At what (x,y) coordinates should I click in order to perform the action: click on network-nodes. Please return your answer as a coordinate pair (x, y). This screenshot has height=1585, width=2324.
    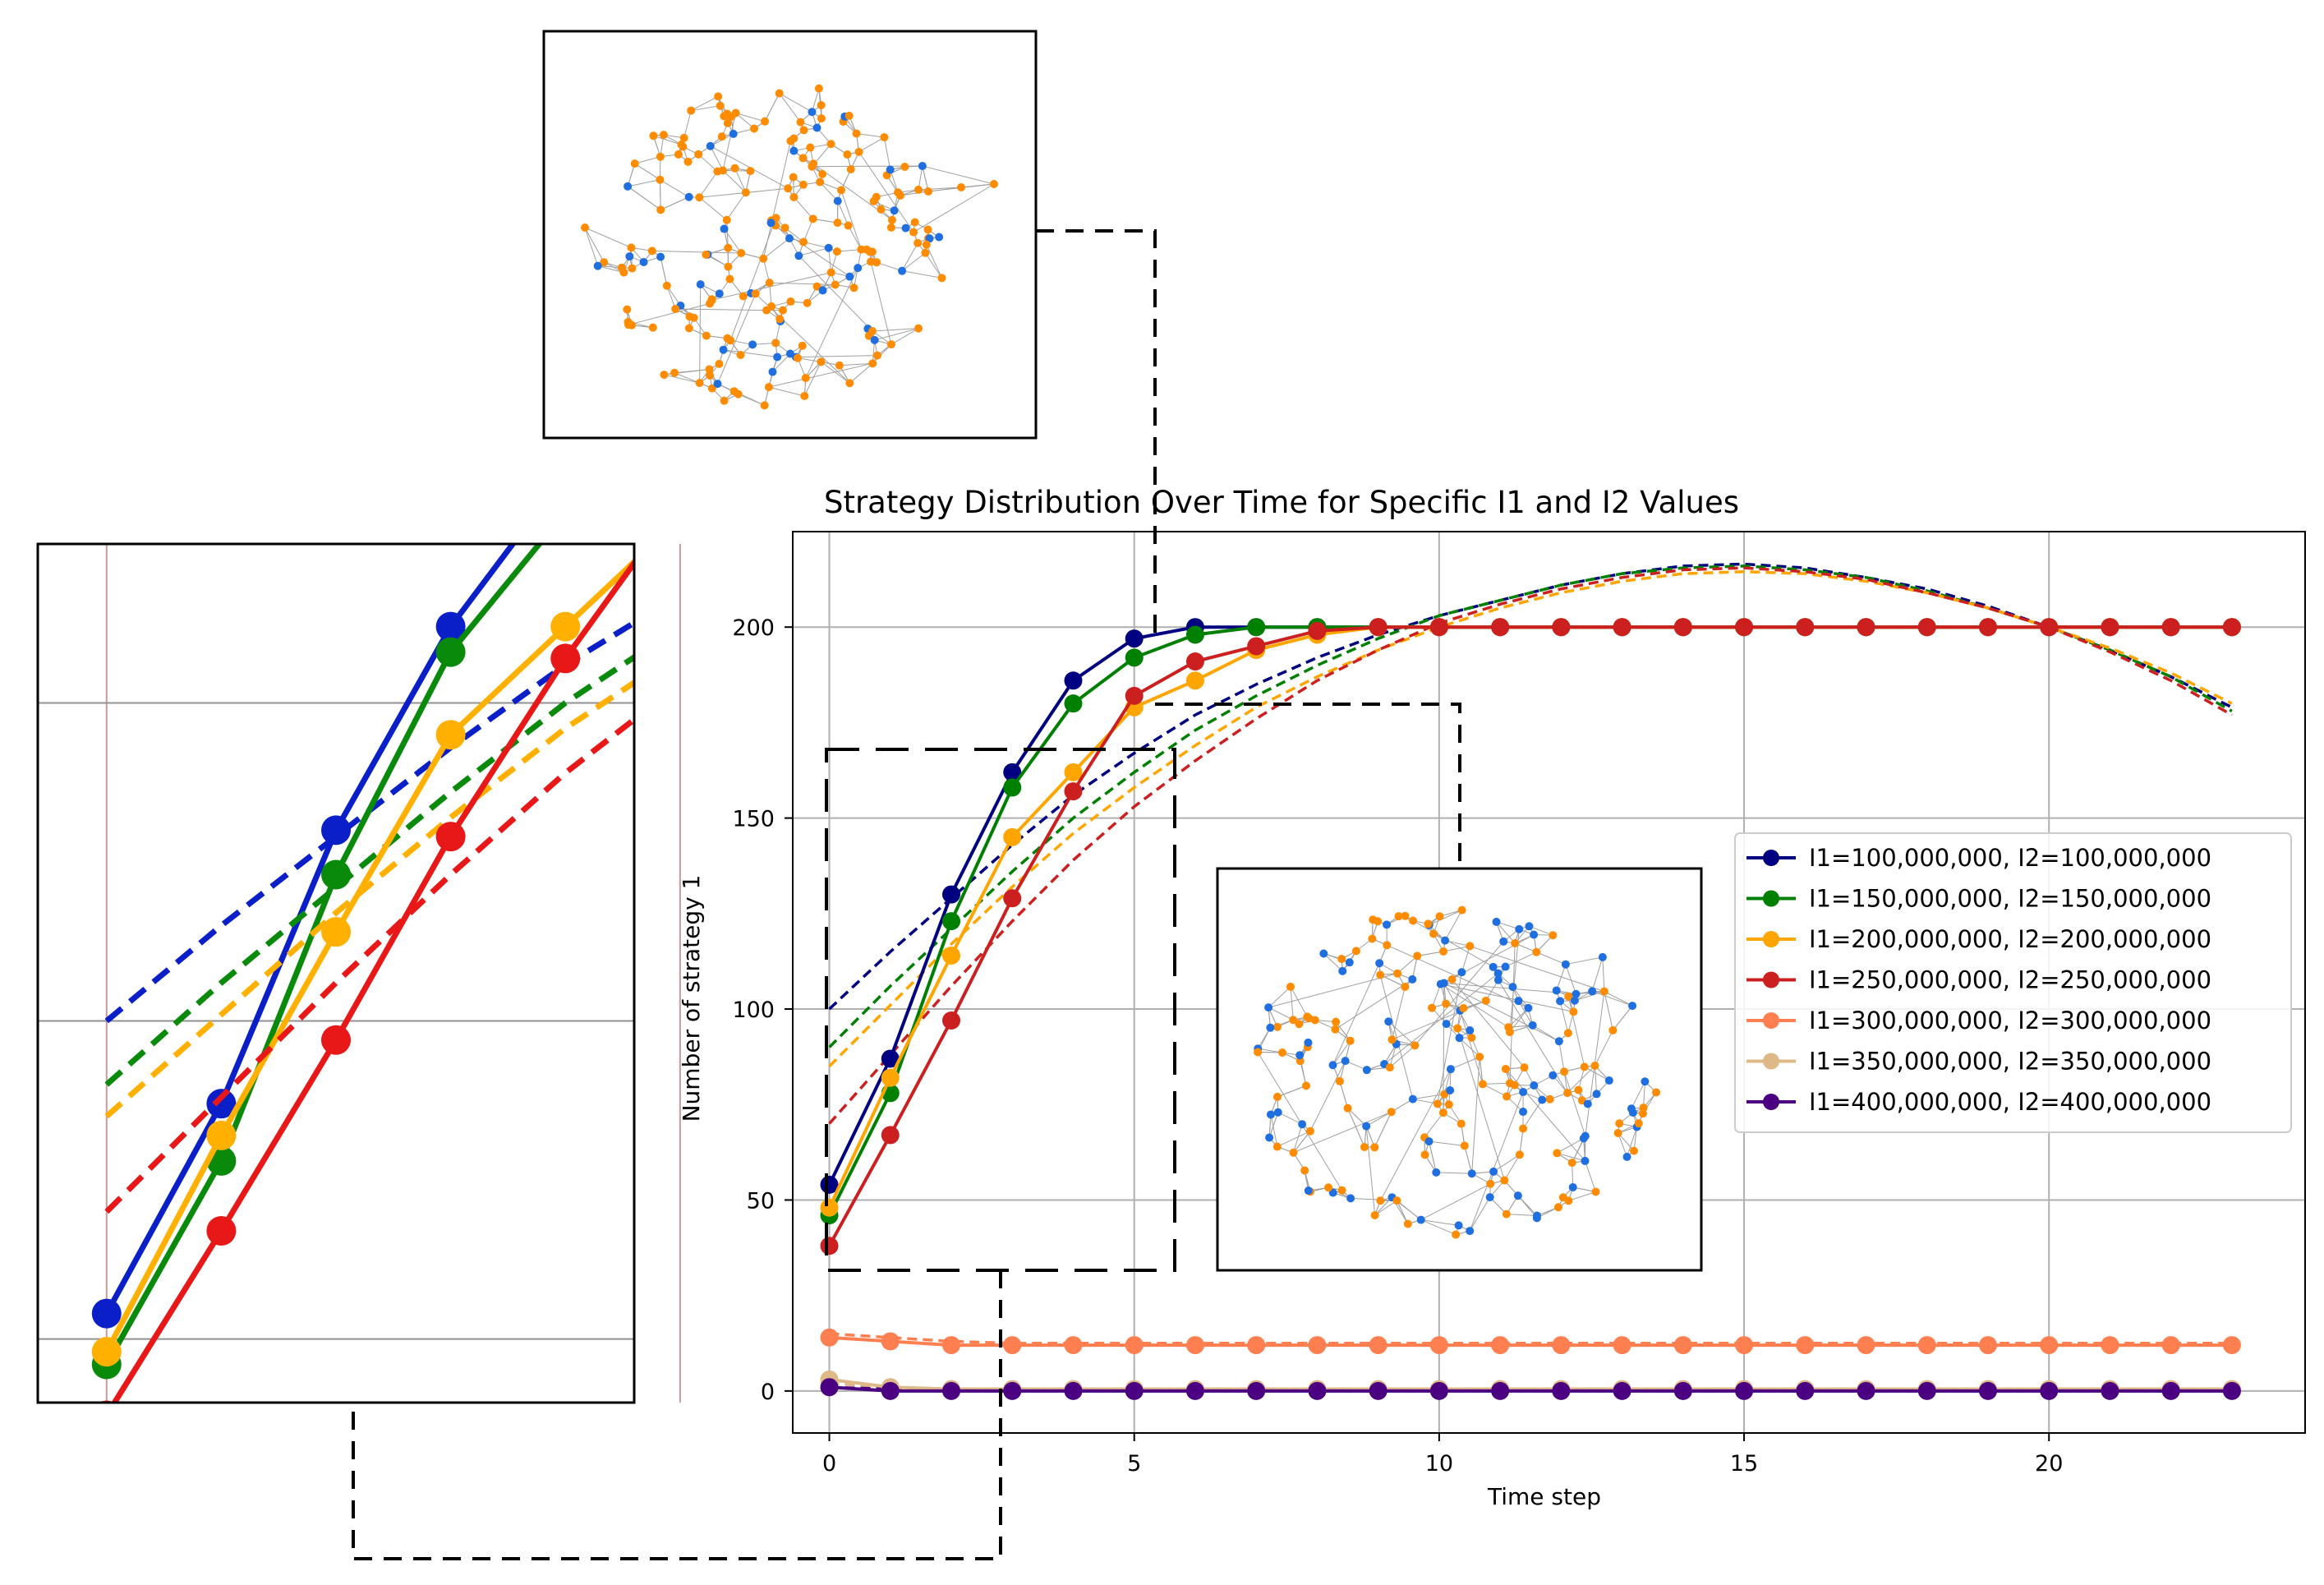
    Looking at the image, I should click on (1457, 1072).